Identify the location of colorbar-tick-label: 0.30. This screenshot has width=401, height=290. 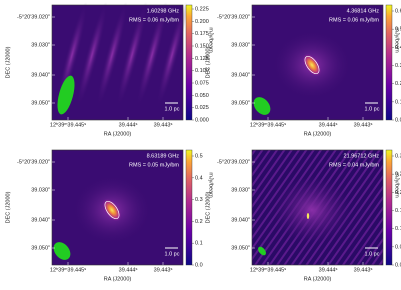
(398, 156).